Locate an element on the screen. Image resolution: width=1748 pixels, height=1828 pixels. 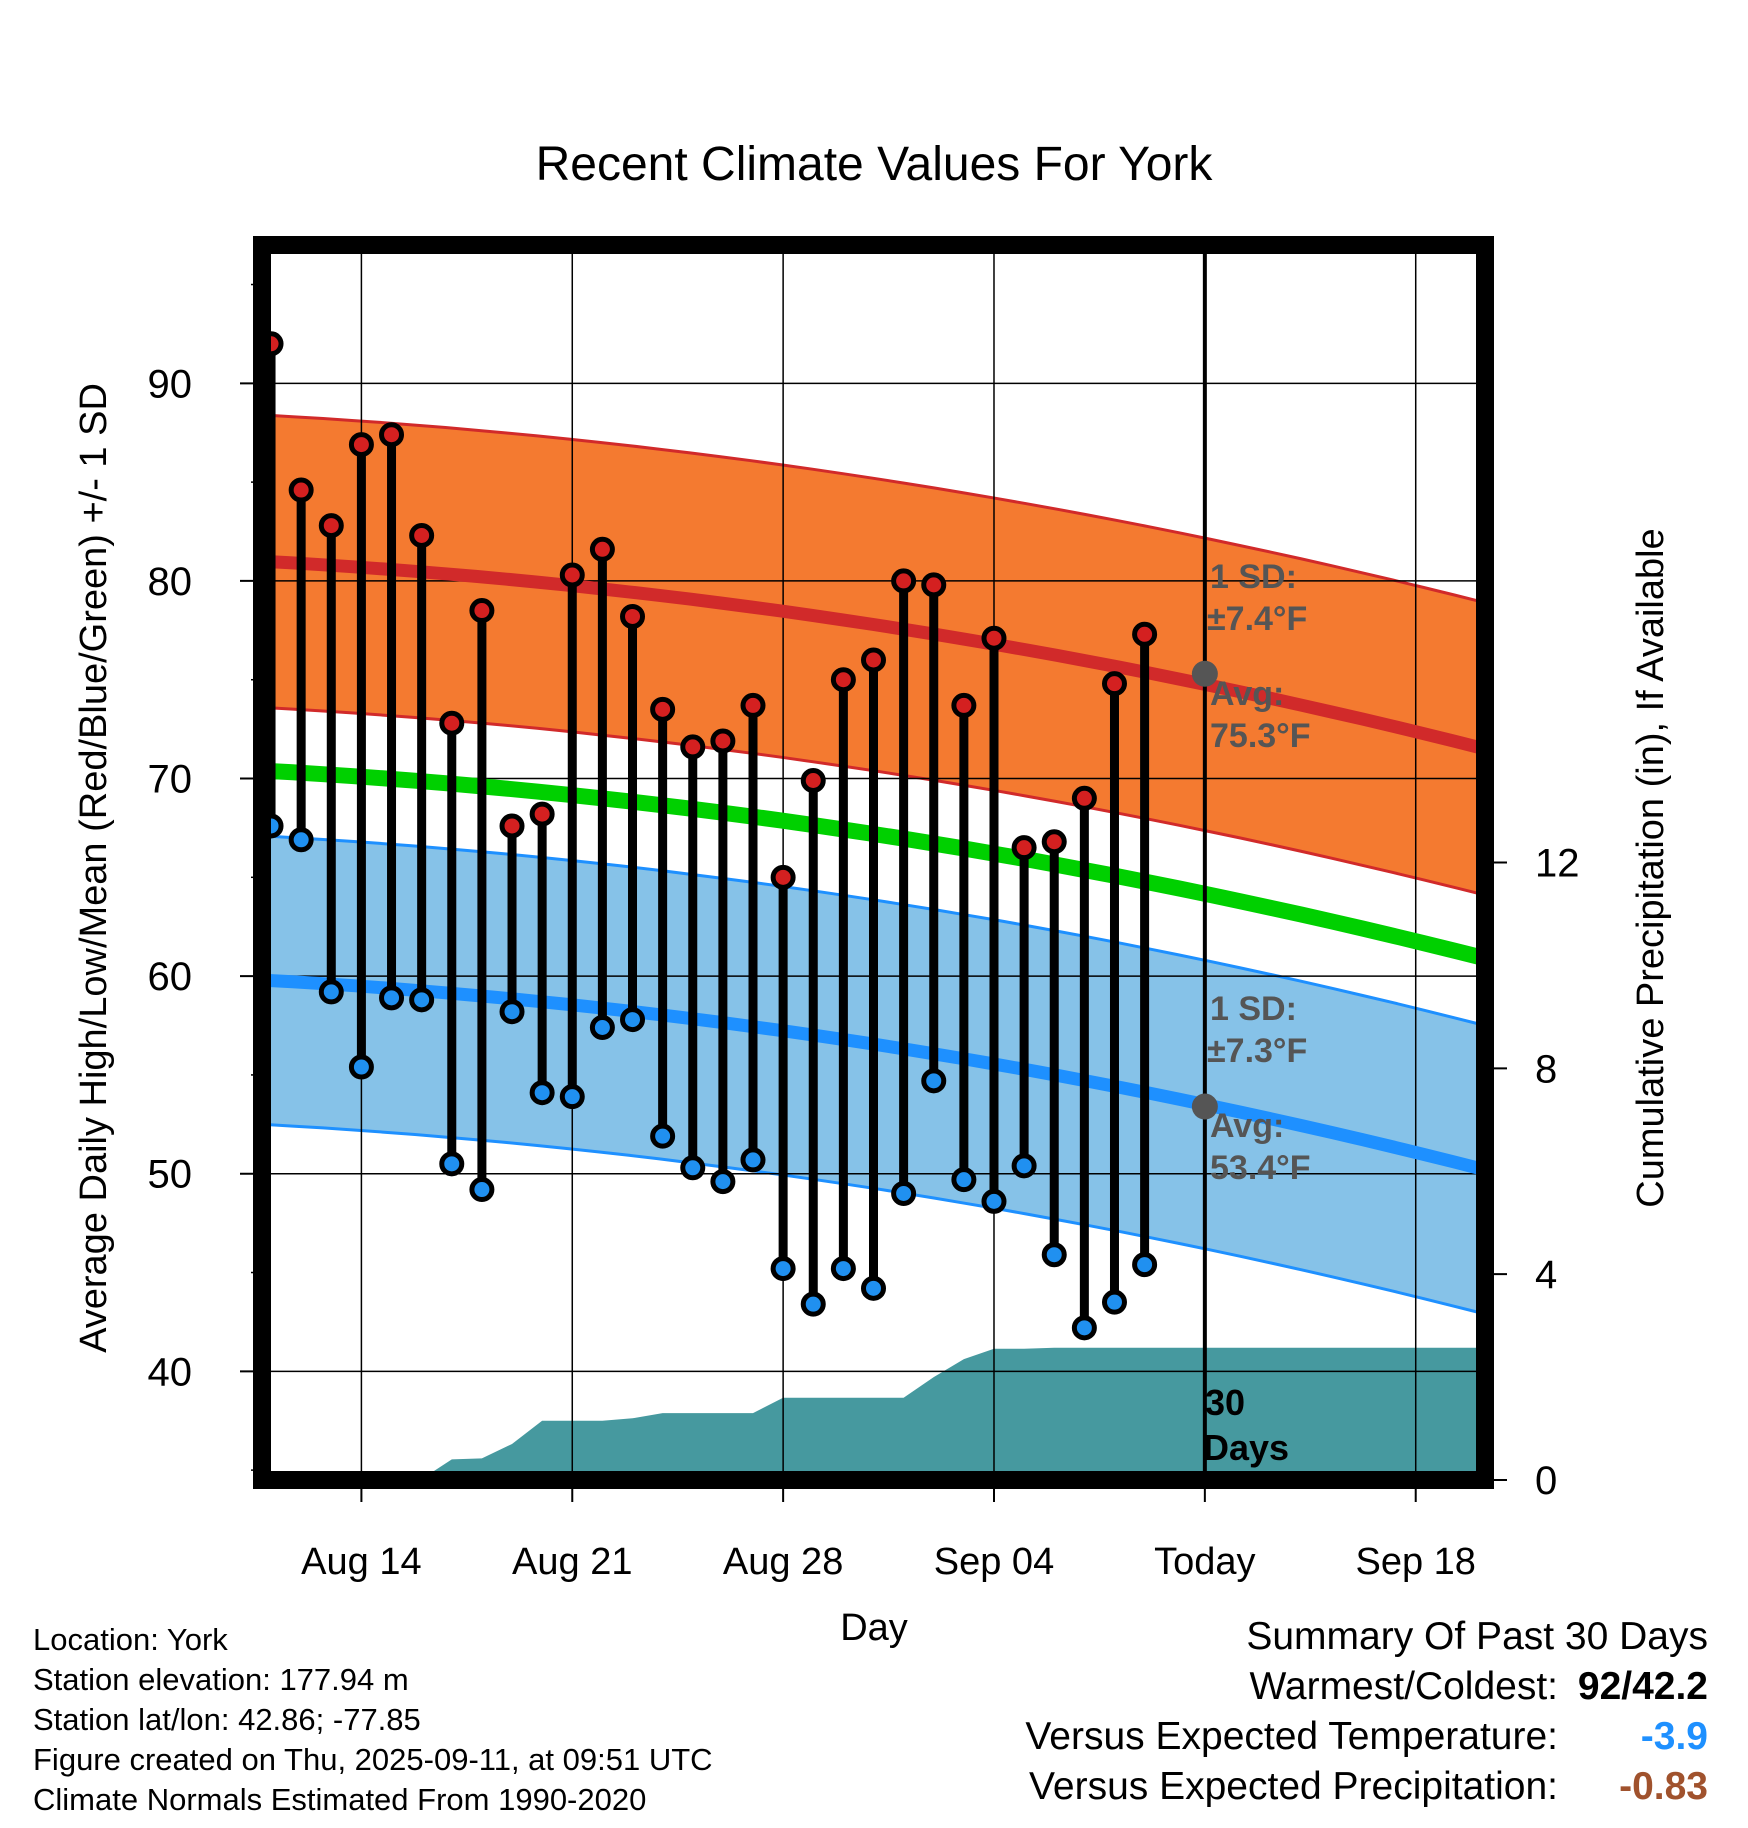
chart-title: Recent Climate Values For York is located at coordinates (875, 164).